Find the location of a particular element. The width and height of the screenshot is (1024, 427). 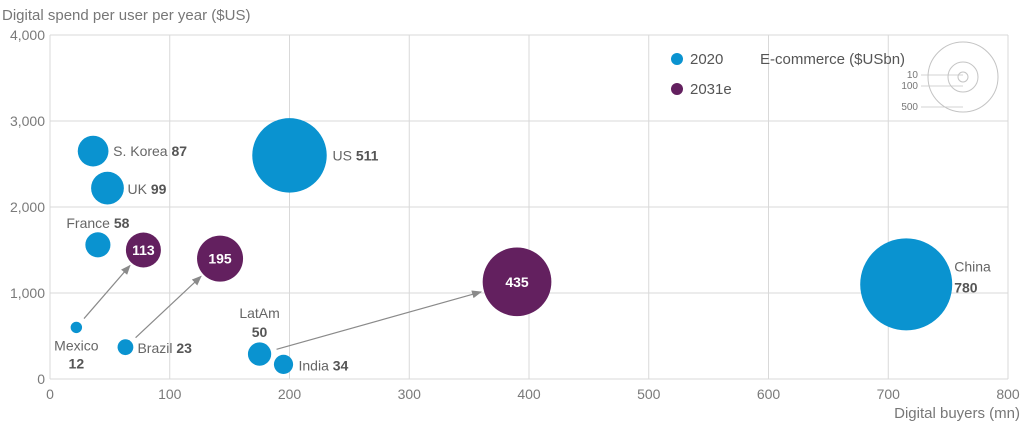

label-value: 58 is located at coordinates (122, 223).